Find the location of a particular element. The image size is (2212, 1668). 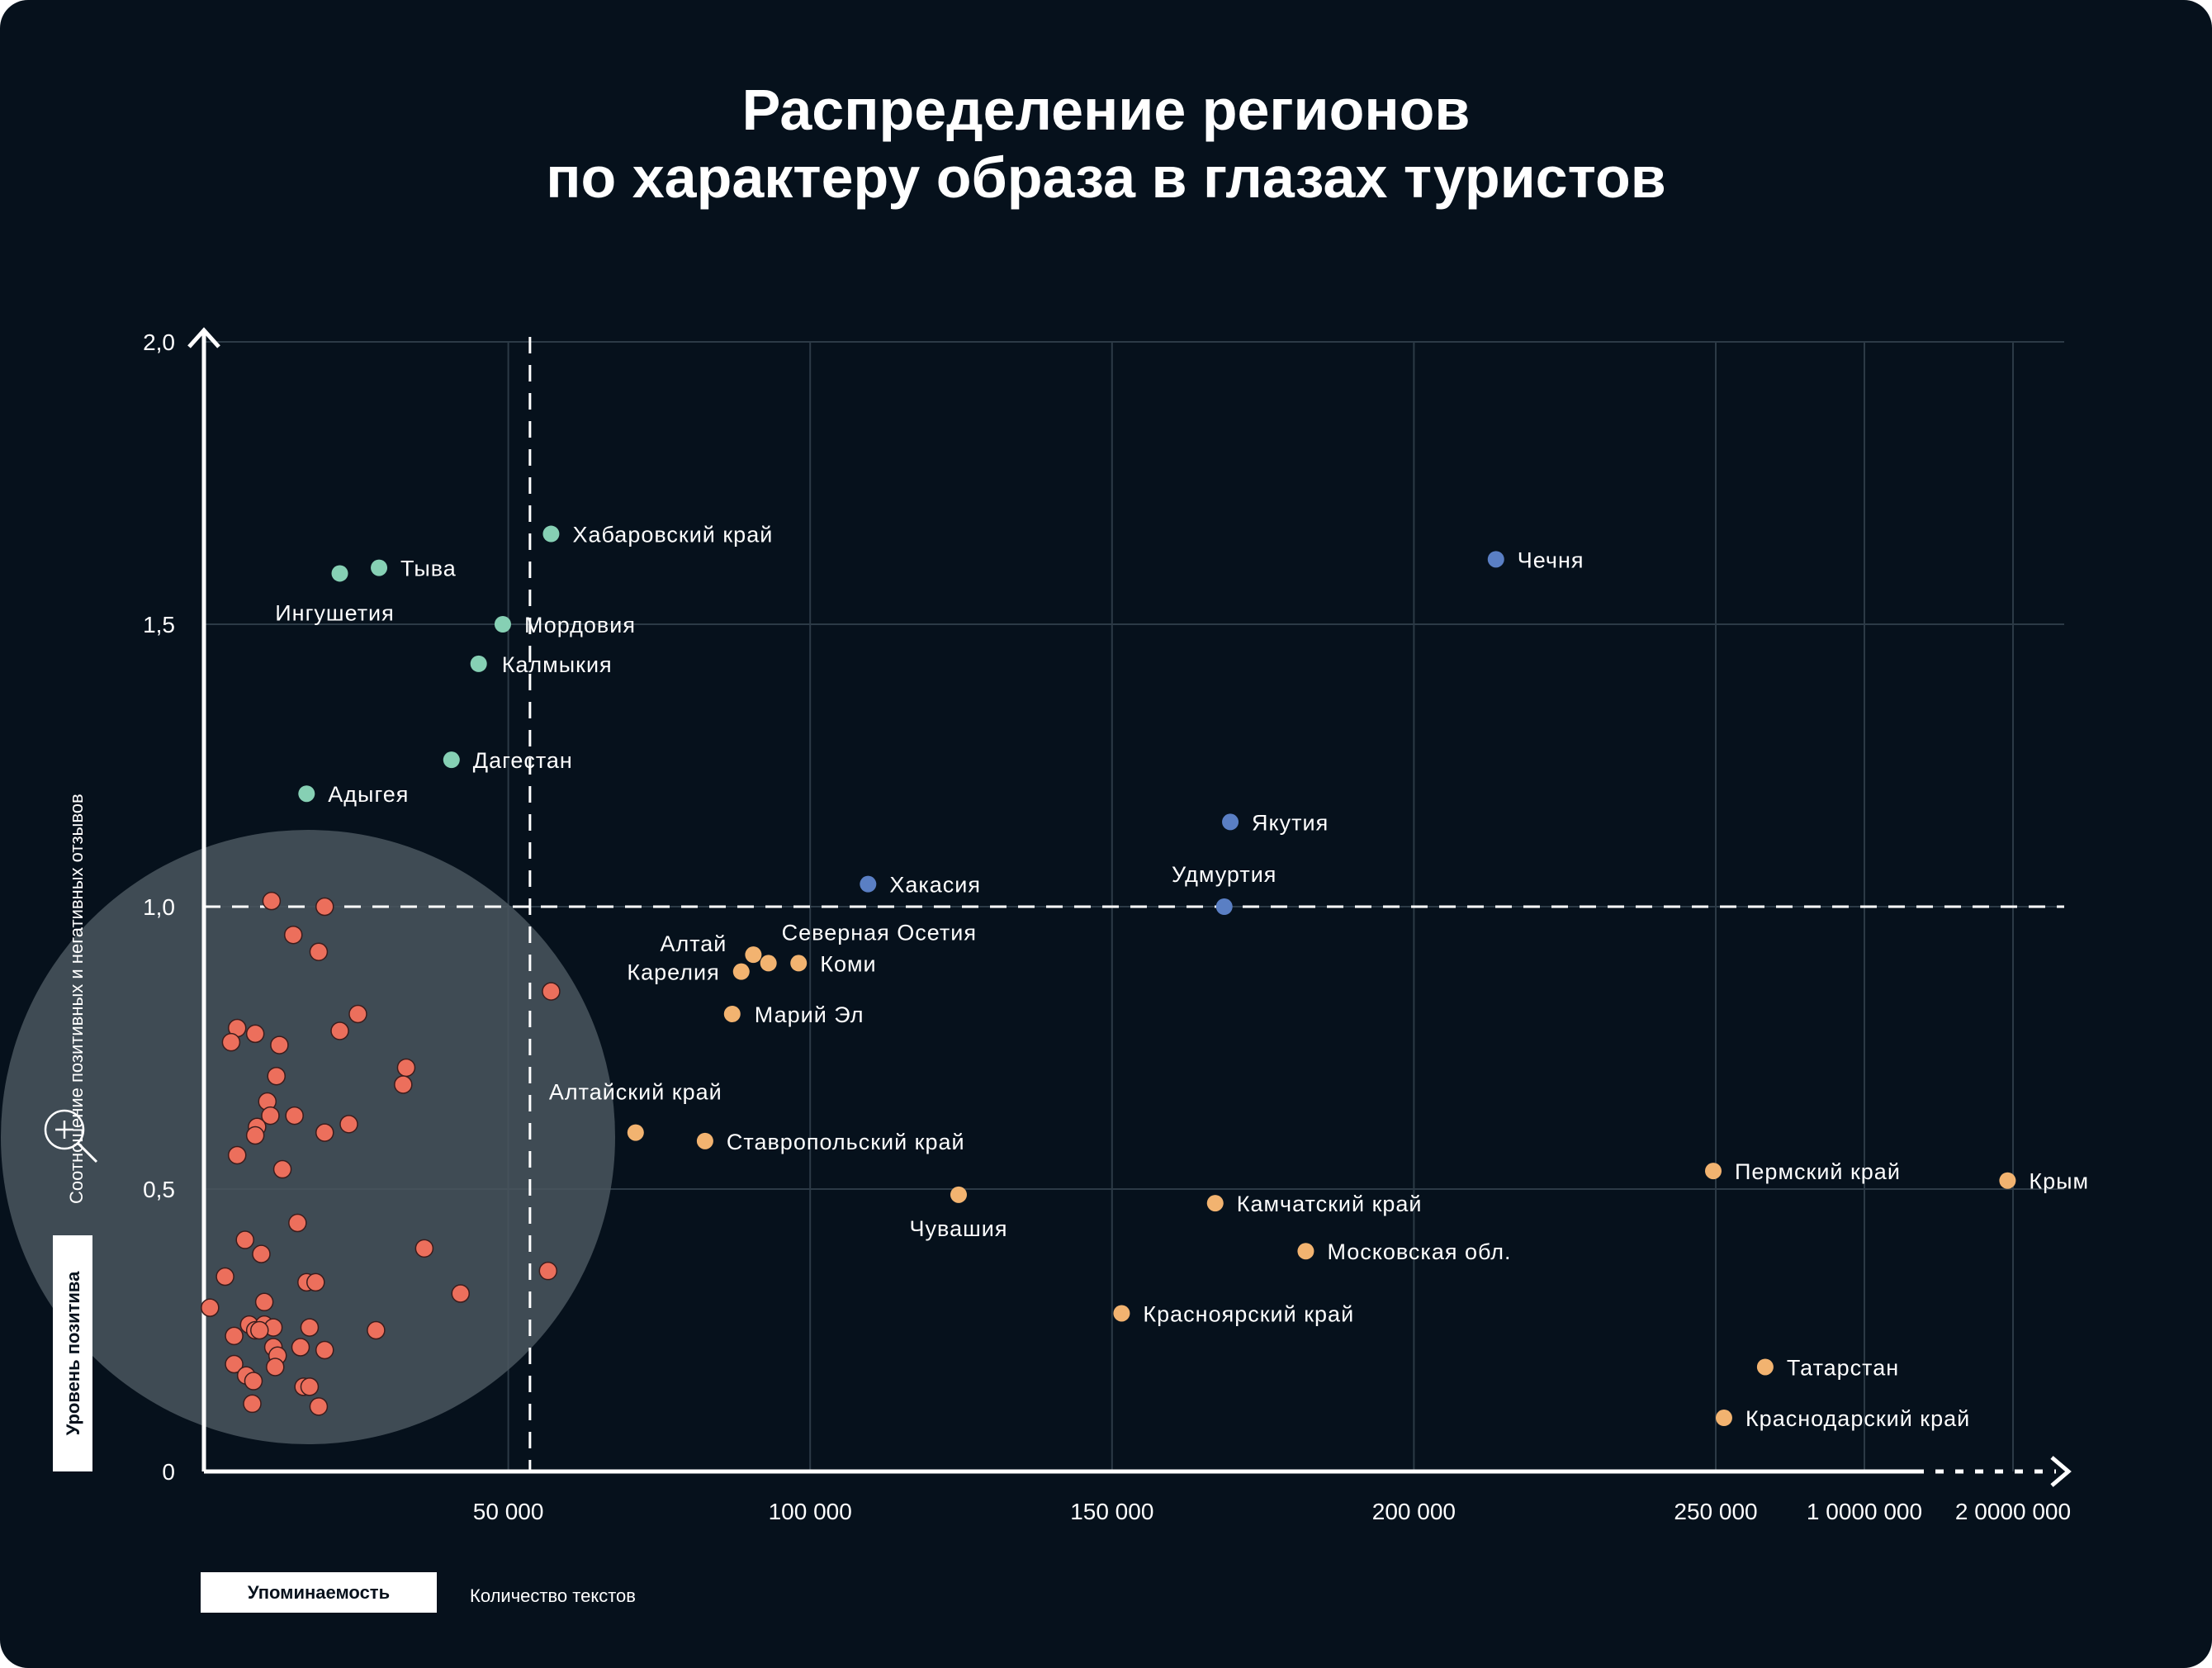

x-axis-arrow is located at coordinates (2061, 1471).